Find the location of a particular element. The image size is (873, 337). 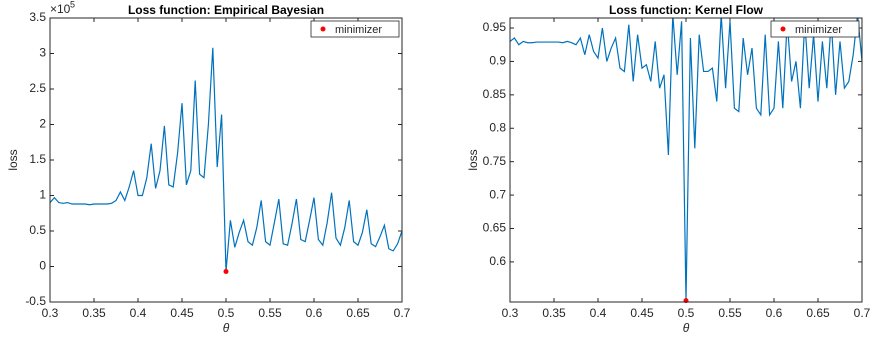

y-tick-label: 0.5 is located at coordinates (37, 230).